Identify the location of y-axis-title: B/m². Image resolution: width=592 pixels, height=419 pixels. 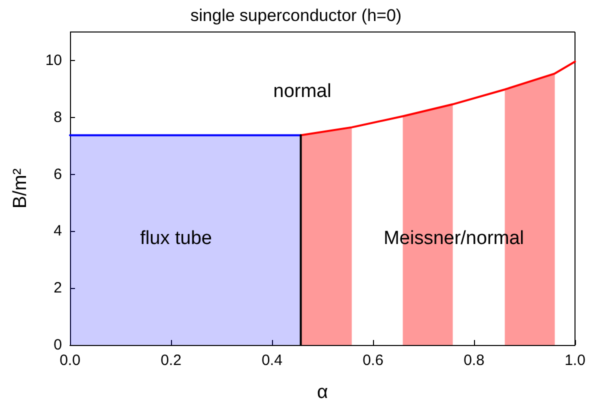
(20, 188).